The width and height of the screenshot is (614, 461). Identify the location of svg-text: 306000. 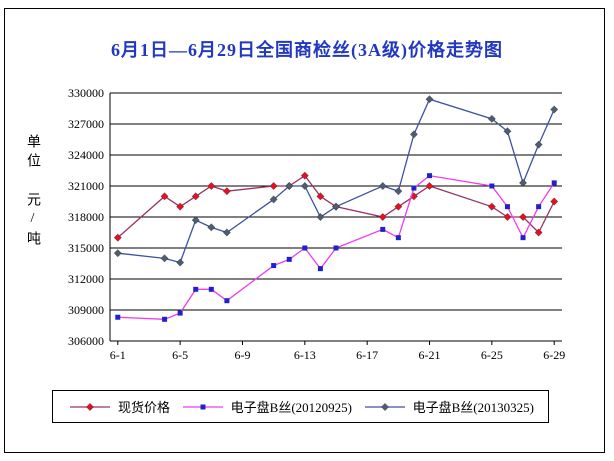
(86, 341).